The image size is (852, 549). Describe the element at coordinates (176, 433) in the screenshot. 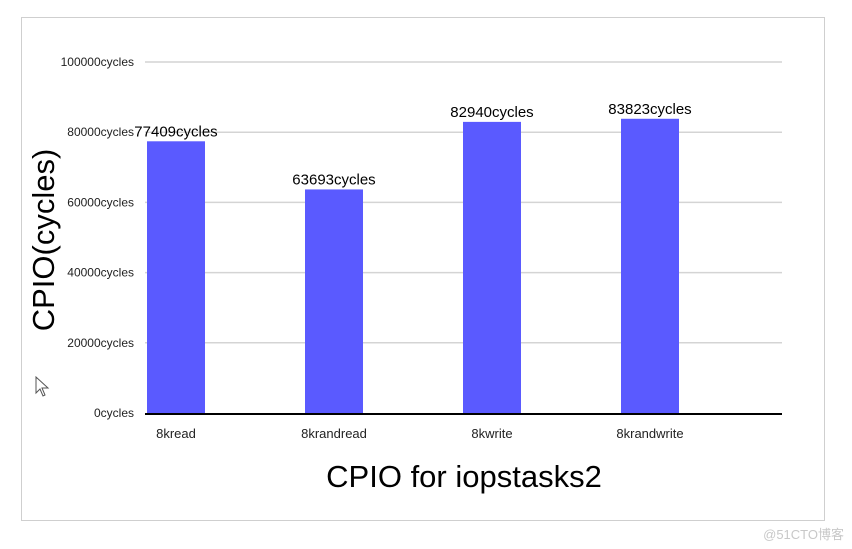

I see `x-tick-label: 8kread` at that location.